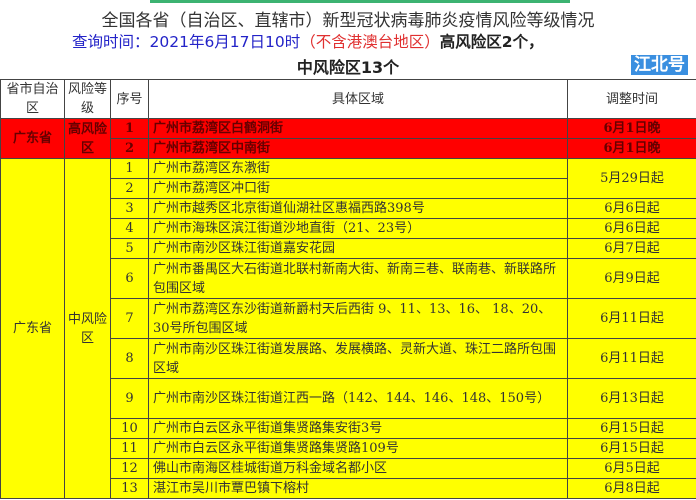 This screenshot has height=500, width=696. What do you see at coordinates (631, 99) in the screenshot?
I see `header-time: 调整时间` at bounding box center [631, 99].